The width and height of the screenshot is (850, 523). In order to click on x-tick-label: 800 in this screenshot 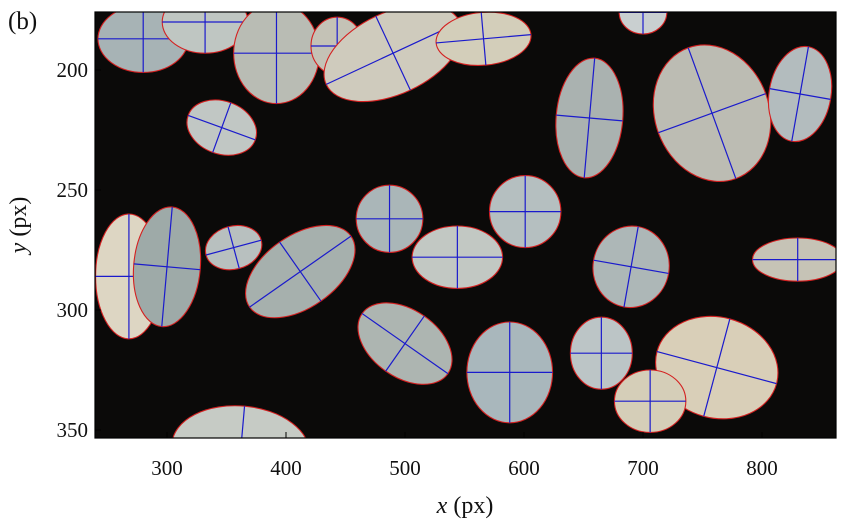, I will do `click(762, 468)`.